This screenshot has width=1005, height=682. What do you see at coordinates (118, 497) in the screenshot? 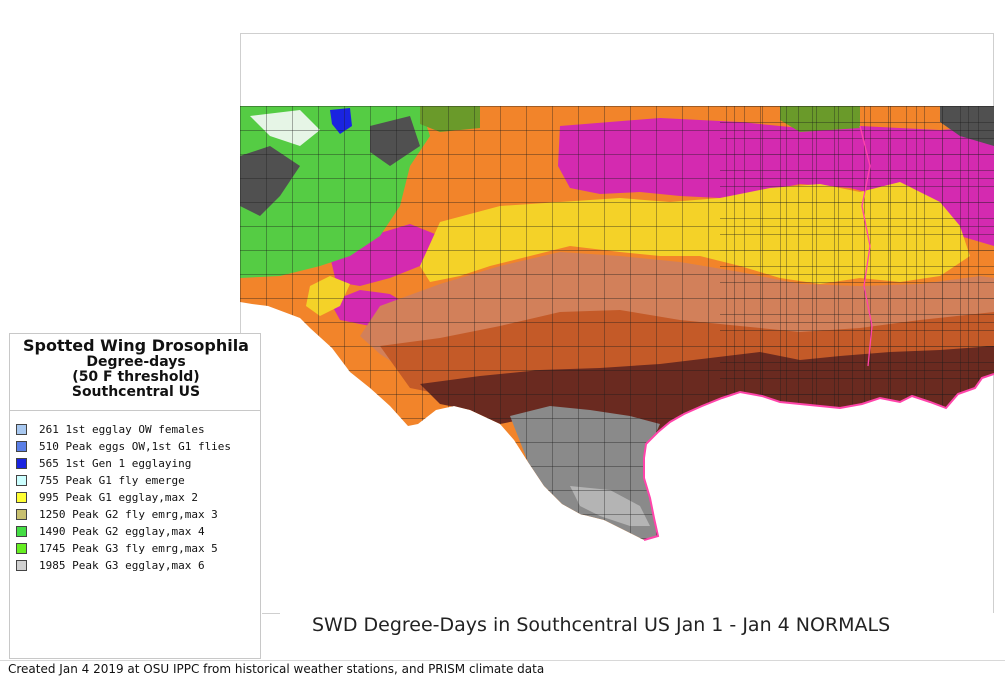
I see `legend-label: 995 Peak G1 egglay,max 2` at bounding box center [118, 497].